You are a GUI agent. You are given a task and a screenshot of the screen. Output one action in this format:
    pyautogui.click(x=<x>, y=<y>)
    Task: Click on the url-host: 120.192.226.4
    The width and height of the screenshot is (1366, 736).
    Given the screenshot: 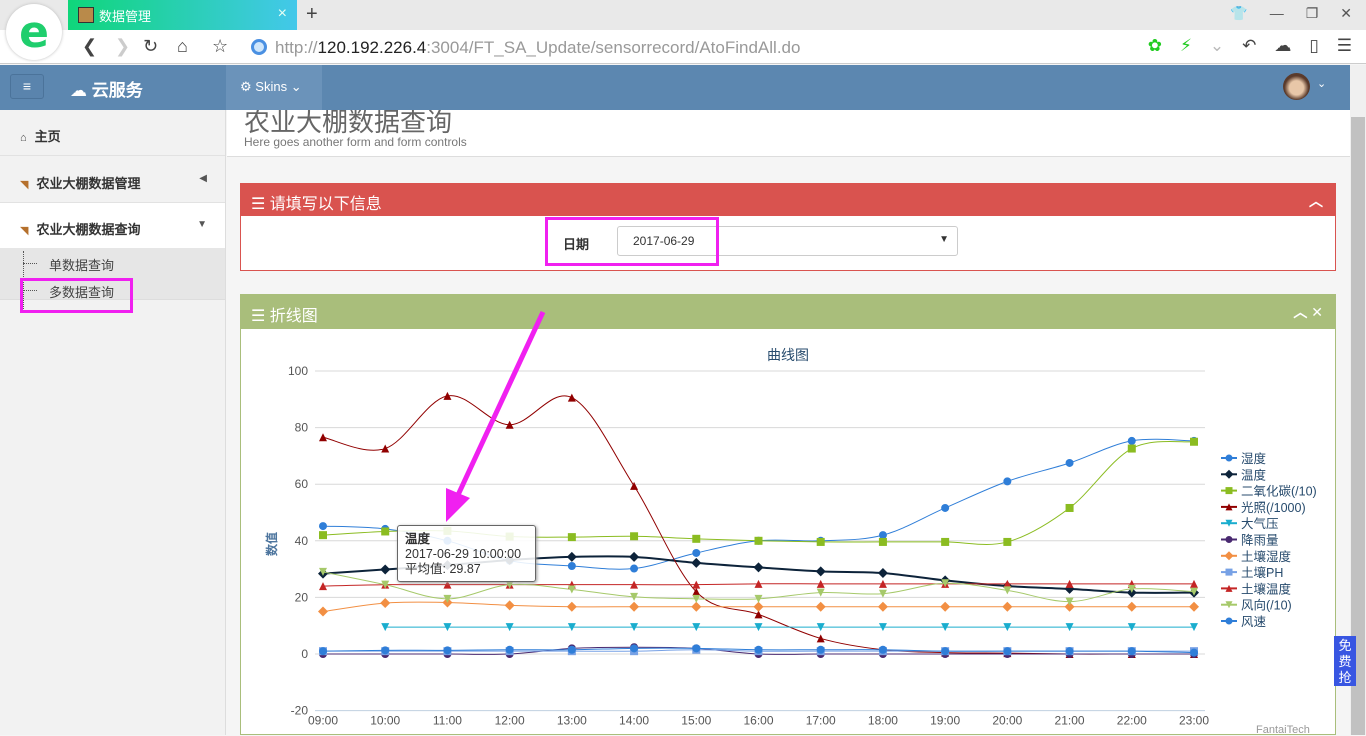 What is the action you would take?
    pyautogui.click(x=372, y=47)
    